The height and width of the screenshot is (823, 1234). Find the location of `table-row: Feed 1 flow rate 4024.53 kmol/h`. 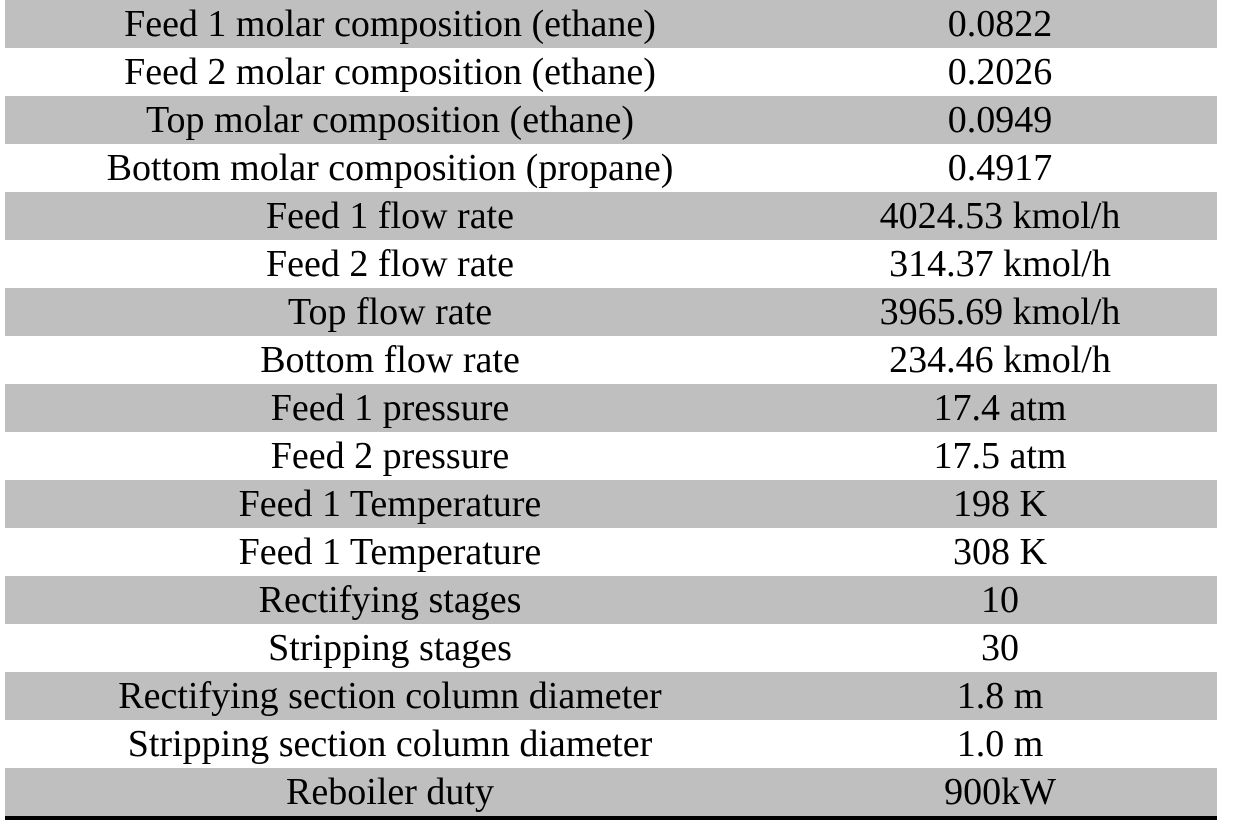

table-row: Feed 1 flow rate 4024.53 kmol/h is located at coordinates (611, 216).